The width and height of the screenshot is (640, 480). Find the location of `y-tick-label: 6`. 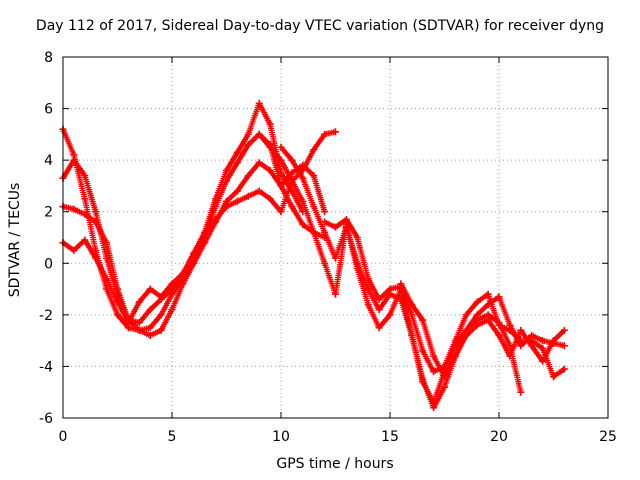

y-tick-label: 6 is located at coordinates (48, 110).